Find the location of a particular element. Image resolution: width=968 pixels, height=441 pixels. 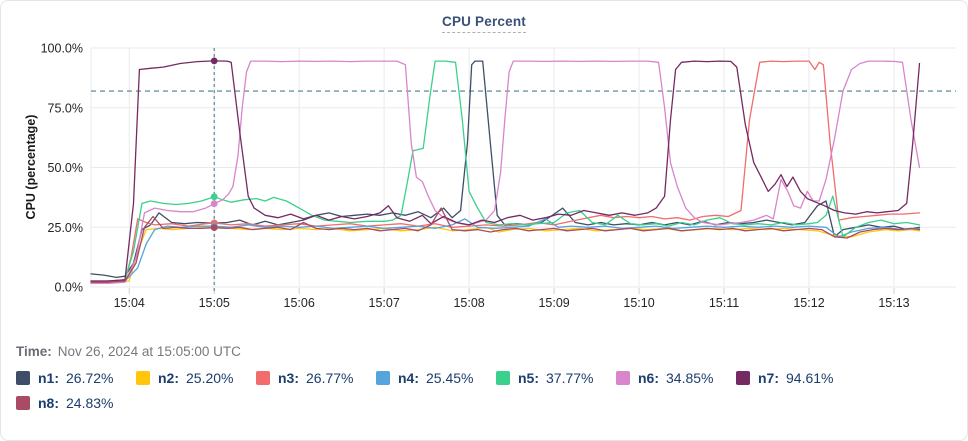

legend-series-value: 24.83% is located at coordinates (90, 403).